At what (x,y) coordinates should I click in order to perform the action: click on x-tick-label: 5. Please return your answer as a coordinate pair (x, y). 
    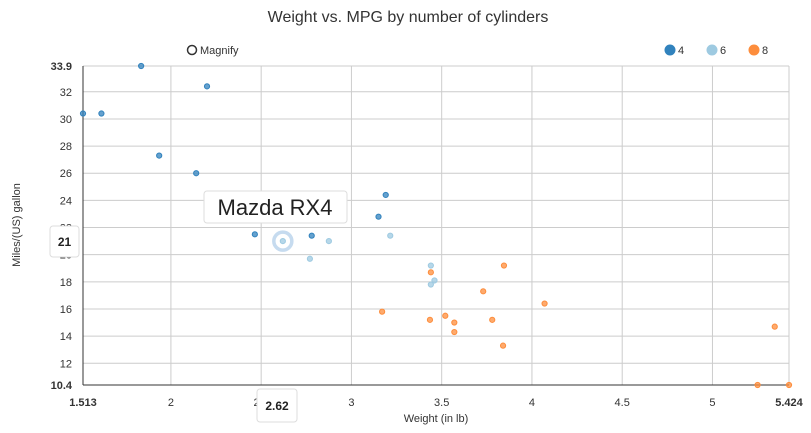
    Looking at the image, I should click on (712, 403).